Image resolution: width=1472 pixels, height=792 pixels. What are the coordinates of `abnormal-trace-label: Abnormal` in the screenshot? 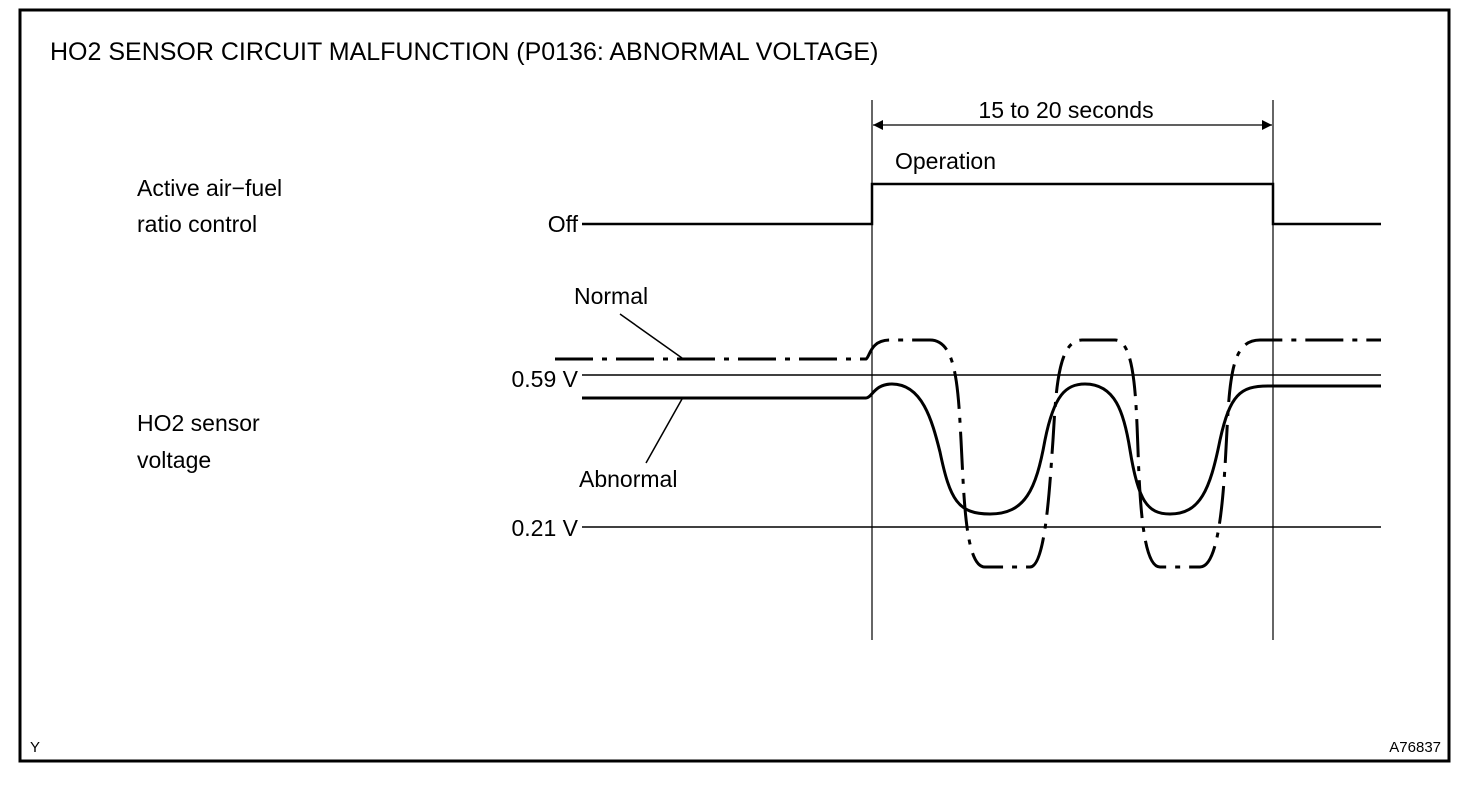 It's located at (628, 479).